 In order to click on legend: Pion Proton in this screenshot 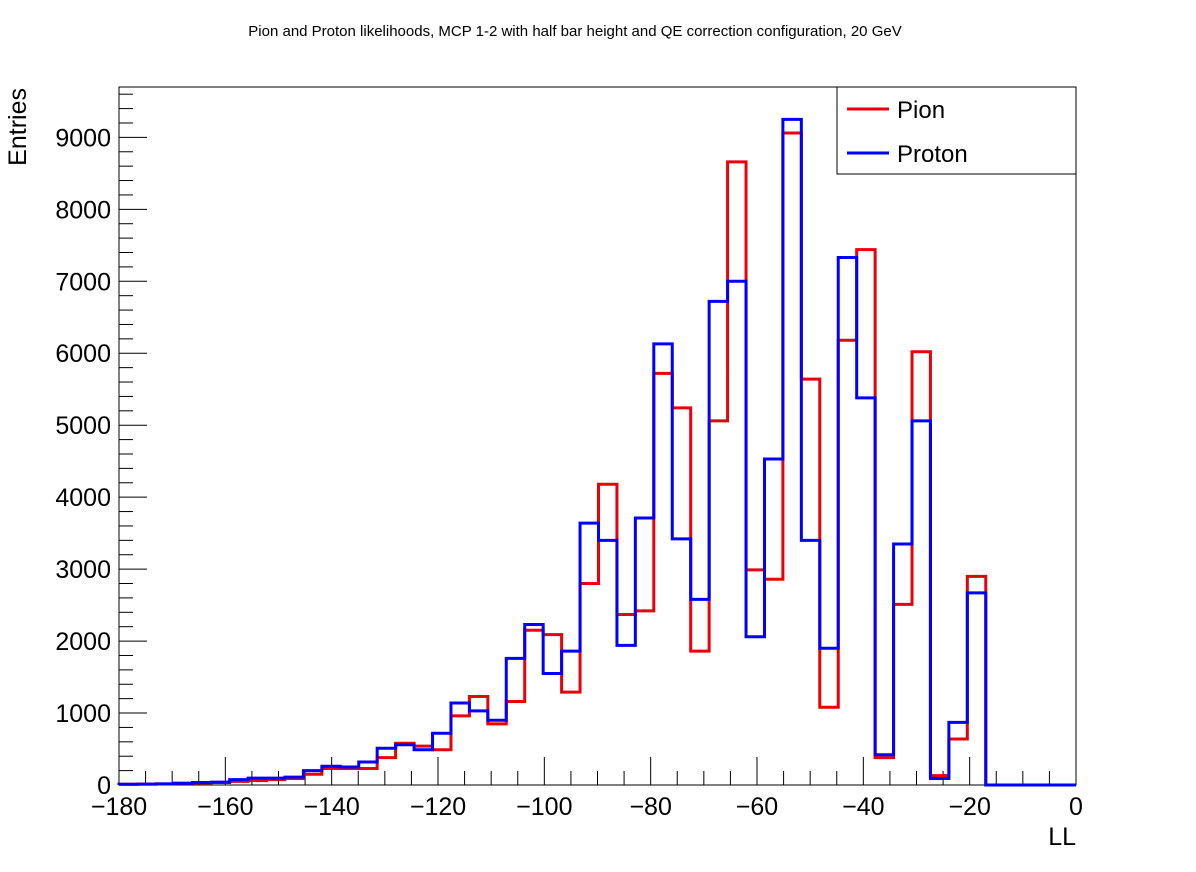, I will do `click(956, 130)`.